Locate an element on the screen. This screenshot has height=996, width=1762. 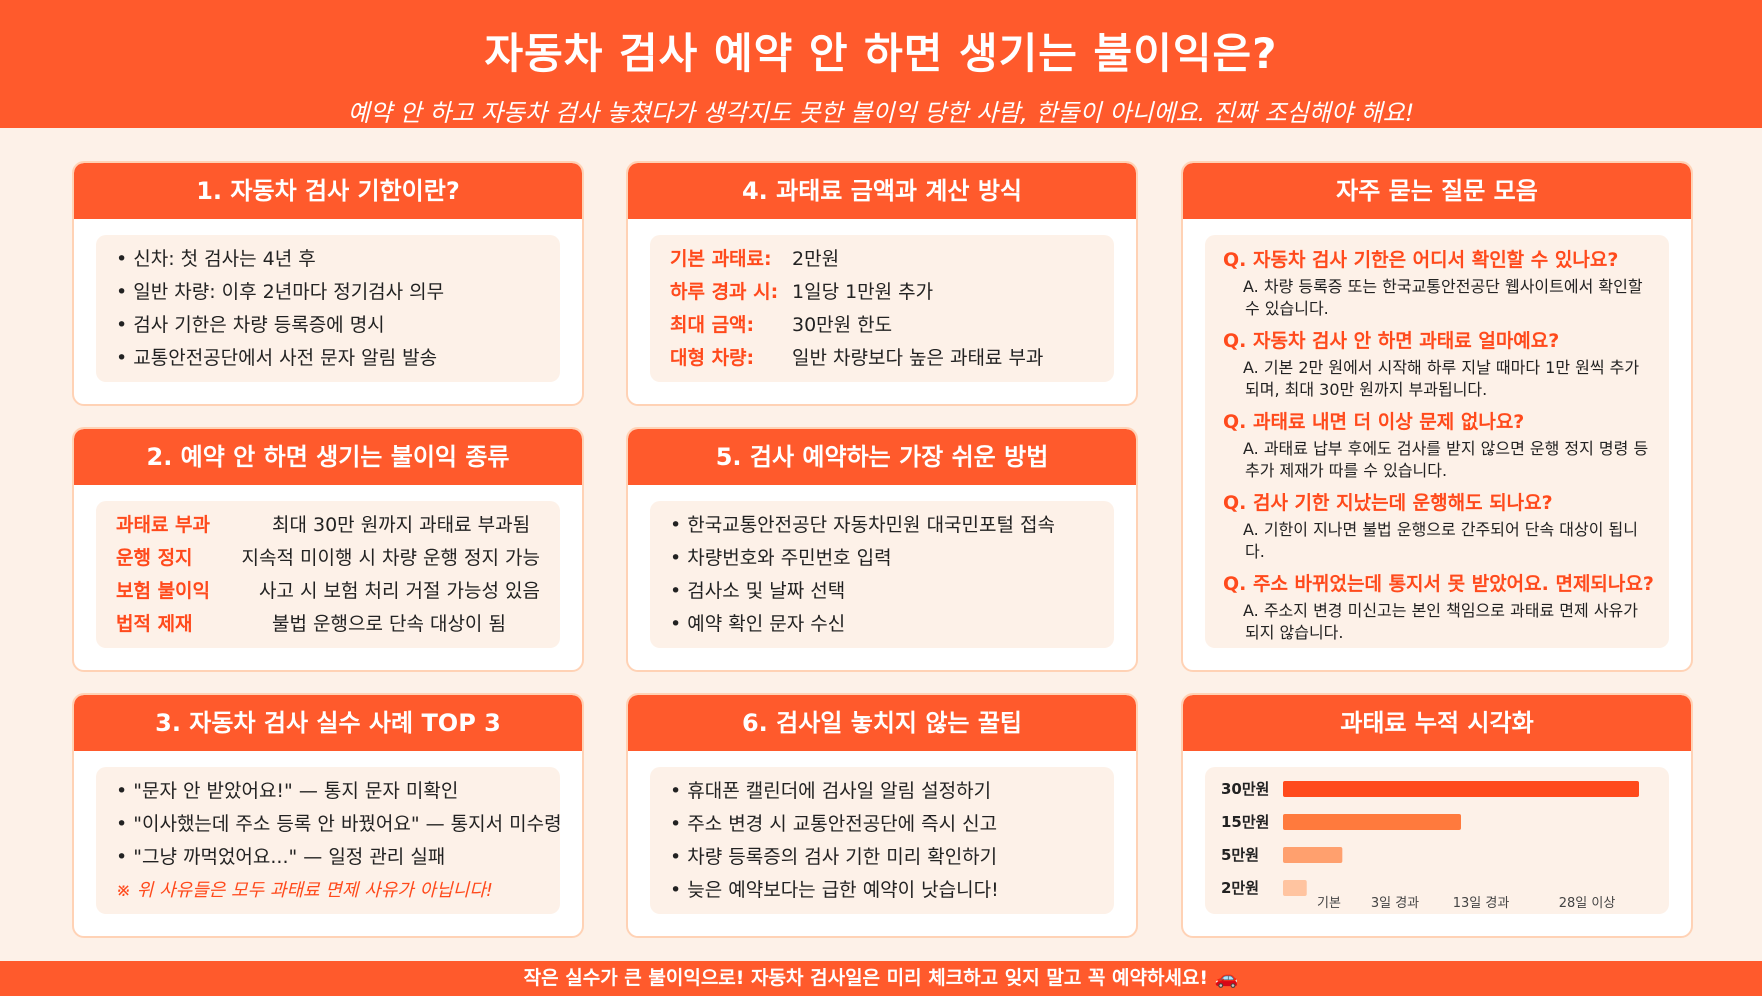
kv-value: 사고 시 보험 처리 거절 가능성 있음 is located at coordinates (399, 591).